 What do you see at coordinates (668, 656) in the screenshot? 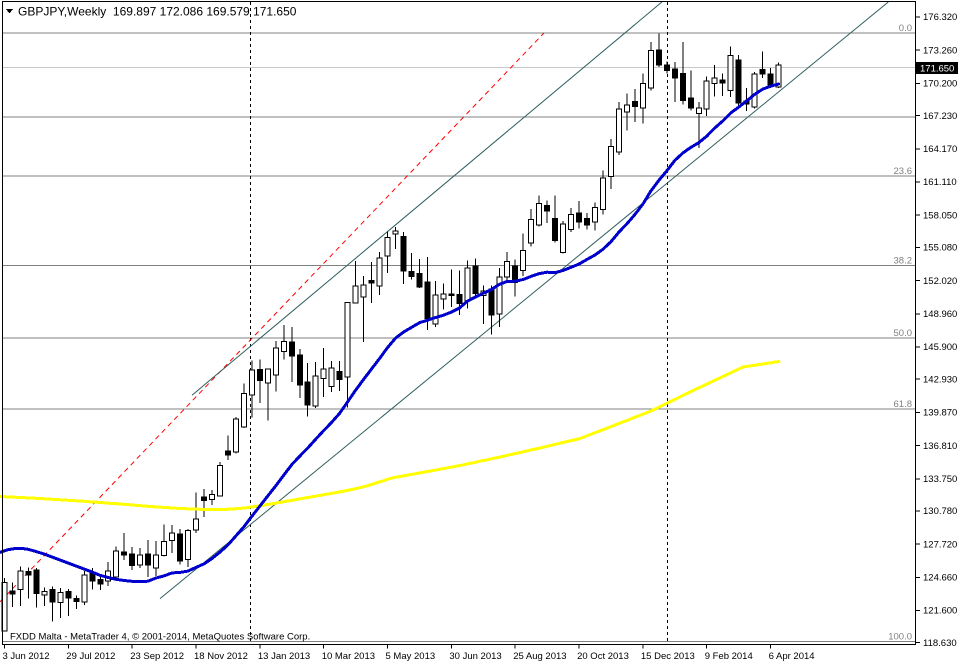
I see `svg-text: 15 Dec 2013` at bounding box center [668, 656].